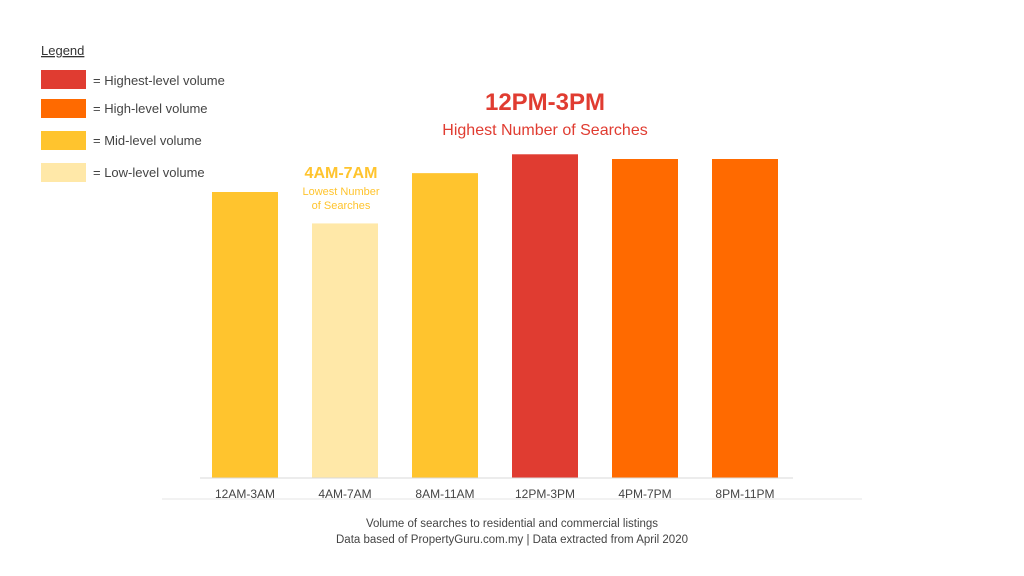 The width and height of the screenshot is (1024, 576). What do you see at coordinates (545, 316) in the screenshot?
I see `bar-12pm-3pm` at bounding box center [545, 316].